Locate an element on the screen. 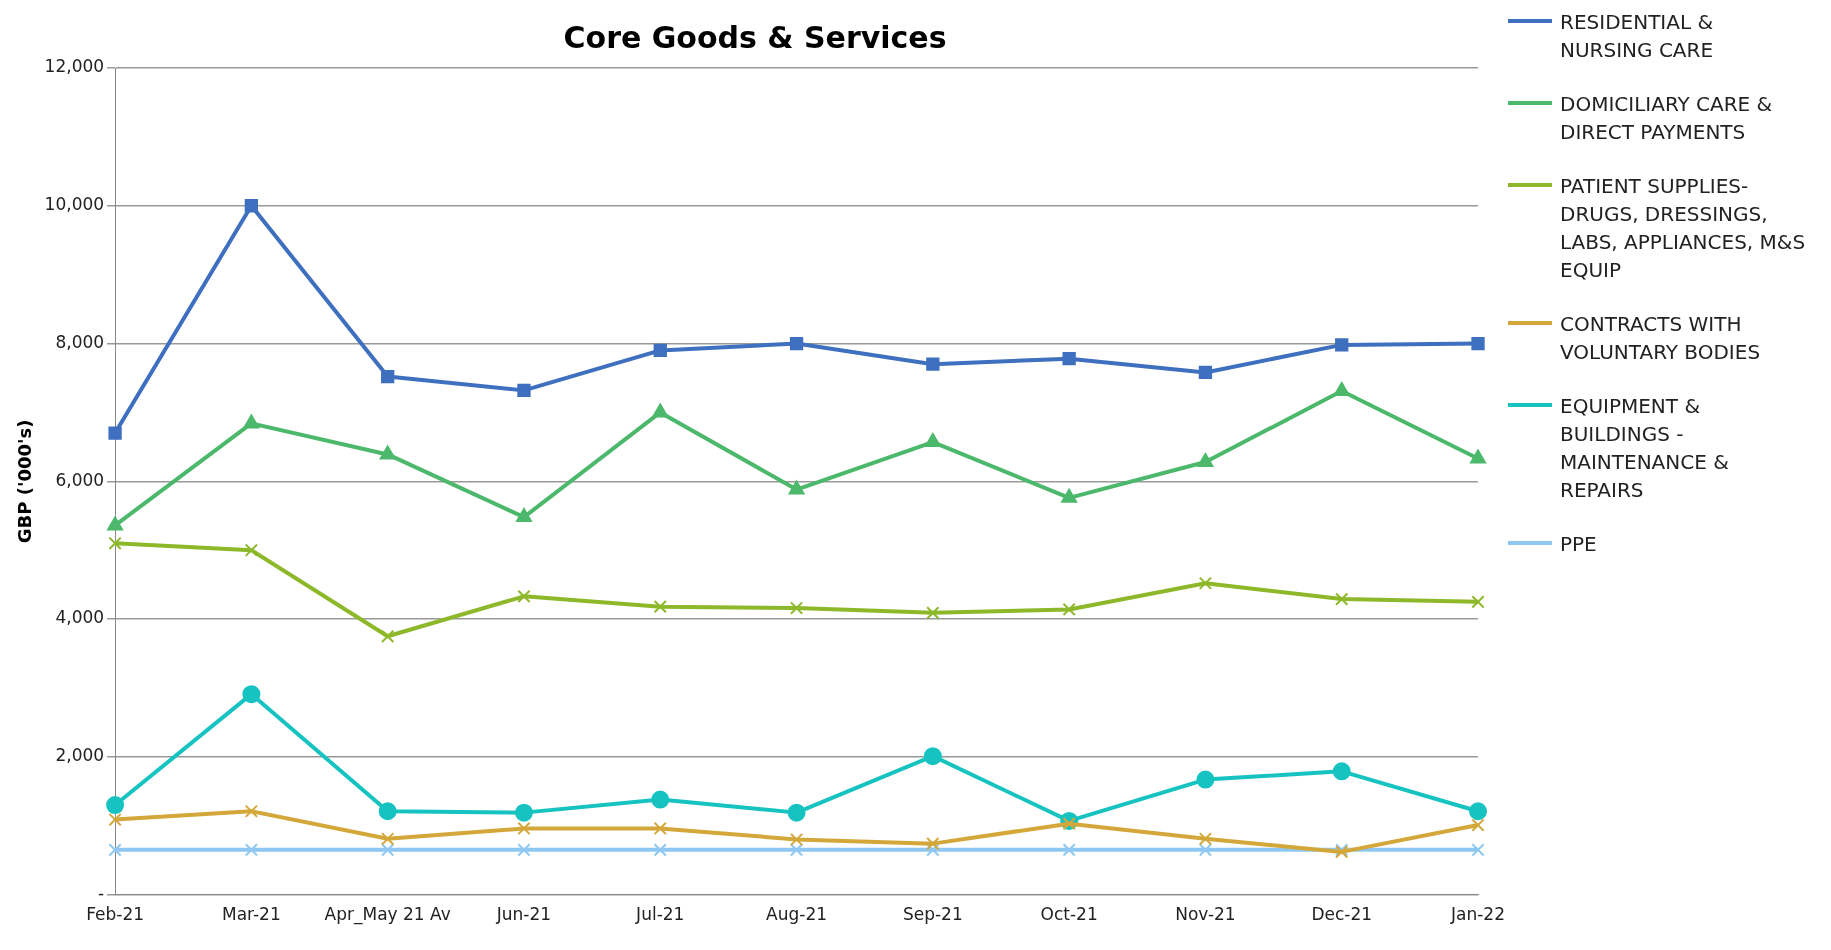  legend-label: RESIDENTIAL & NURSING CARE is located at coordinates (1637, 36).